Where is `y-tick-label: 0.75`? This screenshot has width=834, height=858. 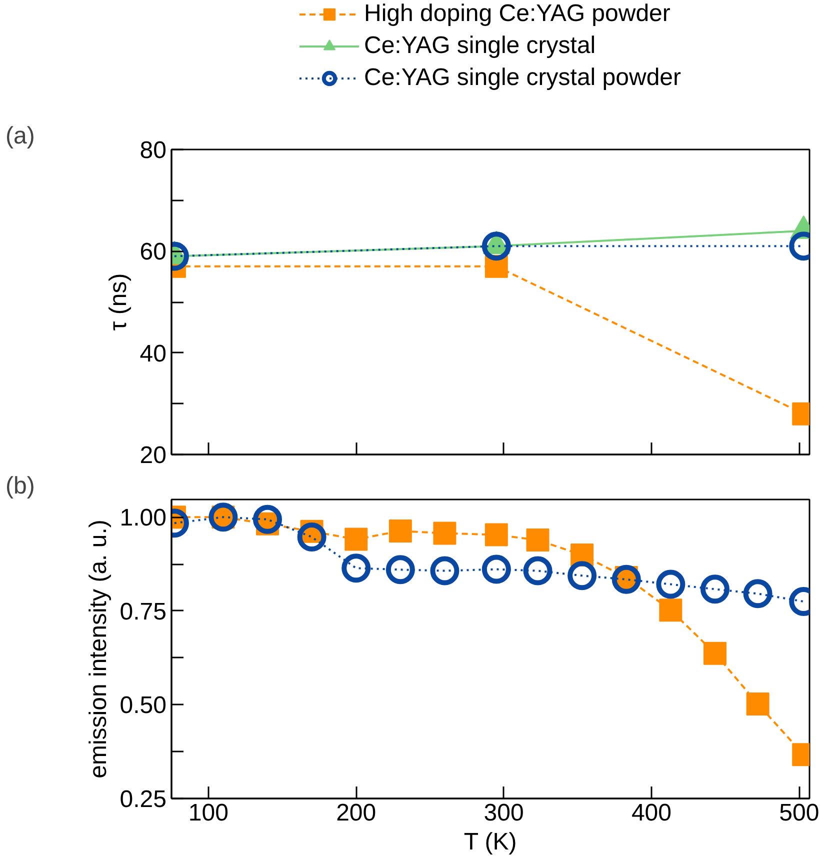 y-tick-label: 0.75 is located at coordinates (143, 612).